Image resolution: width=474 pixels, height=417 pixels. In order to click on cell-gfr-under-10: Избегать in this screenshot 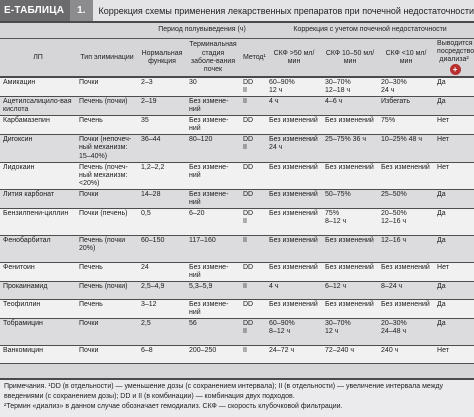, I will do `click(396, 102)`.